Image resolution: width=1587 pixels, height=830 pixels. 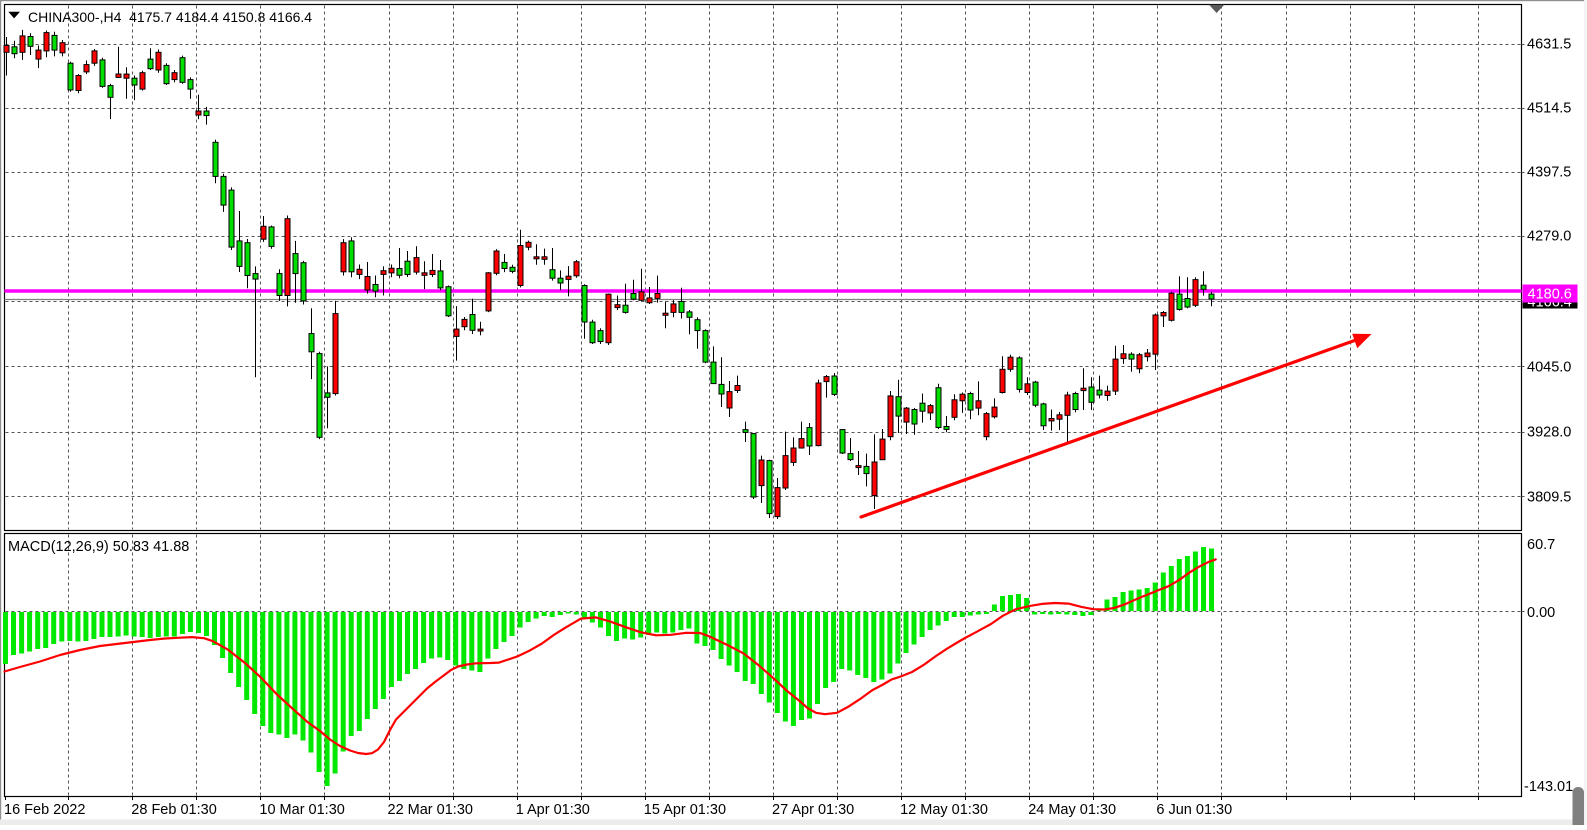 I want to click on svg-text: 4279.0, so click(x=1549, y=237).